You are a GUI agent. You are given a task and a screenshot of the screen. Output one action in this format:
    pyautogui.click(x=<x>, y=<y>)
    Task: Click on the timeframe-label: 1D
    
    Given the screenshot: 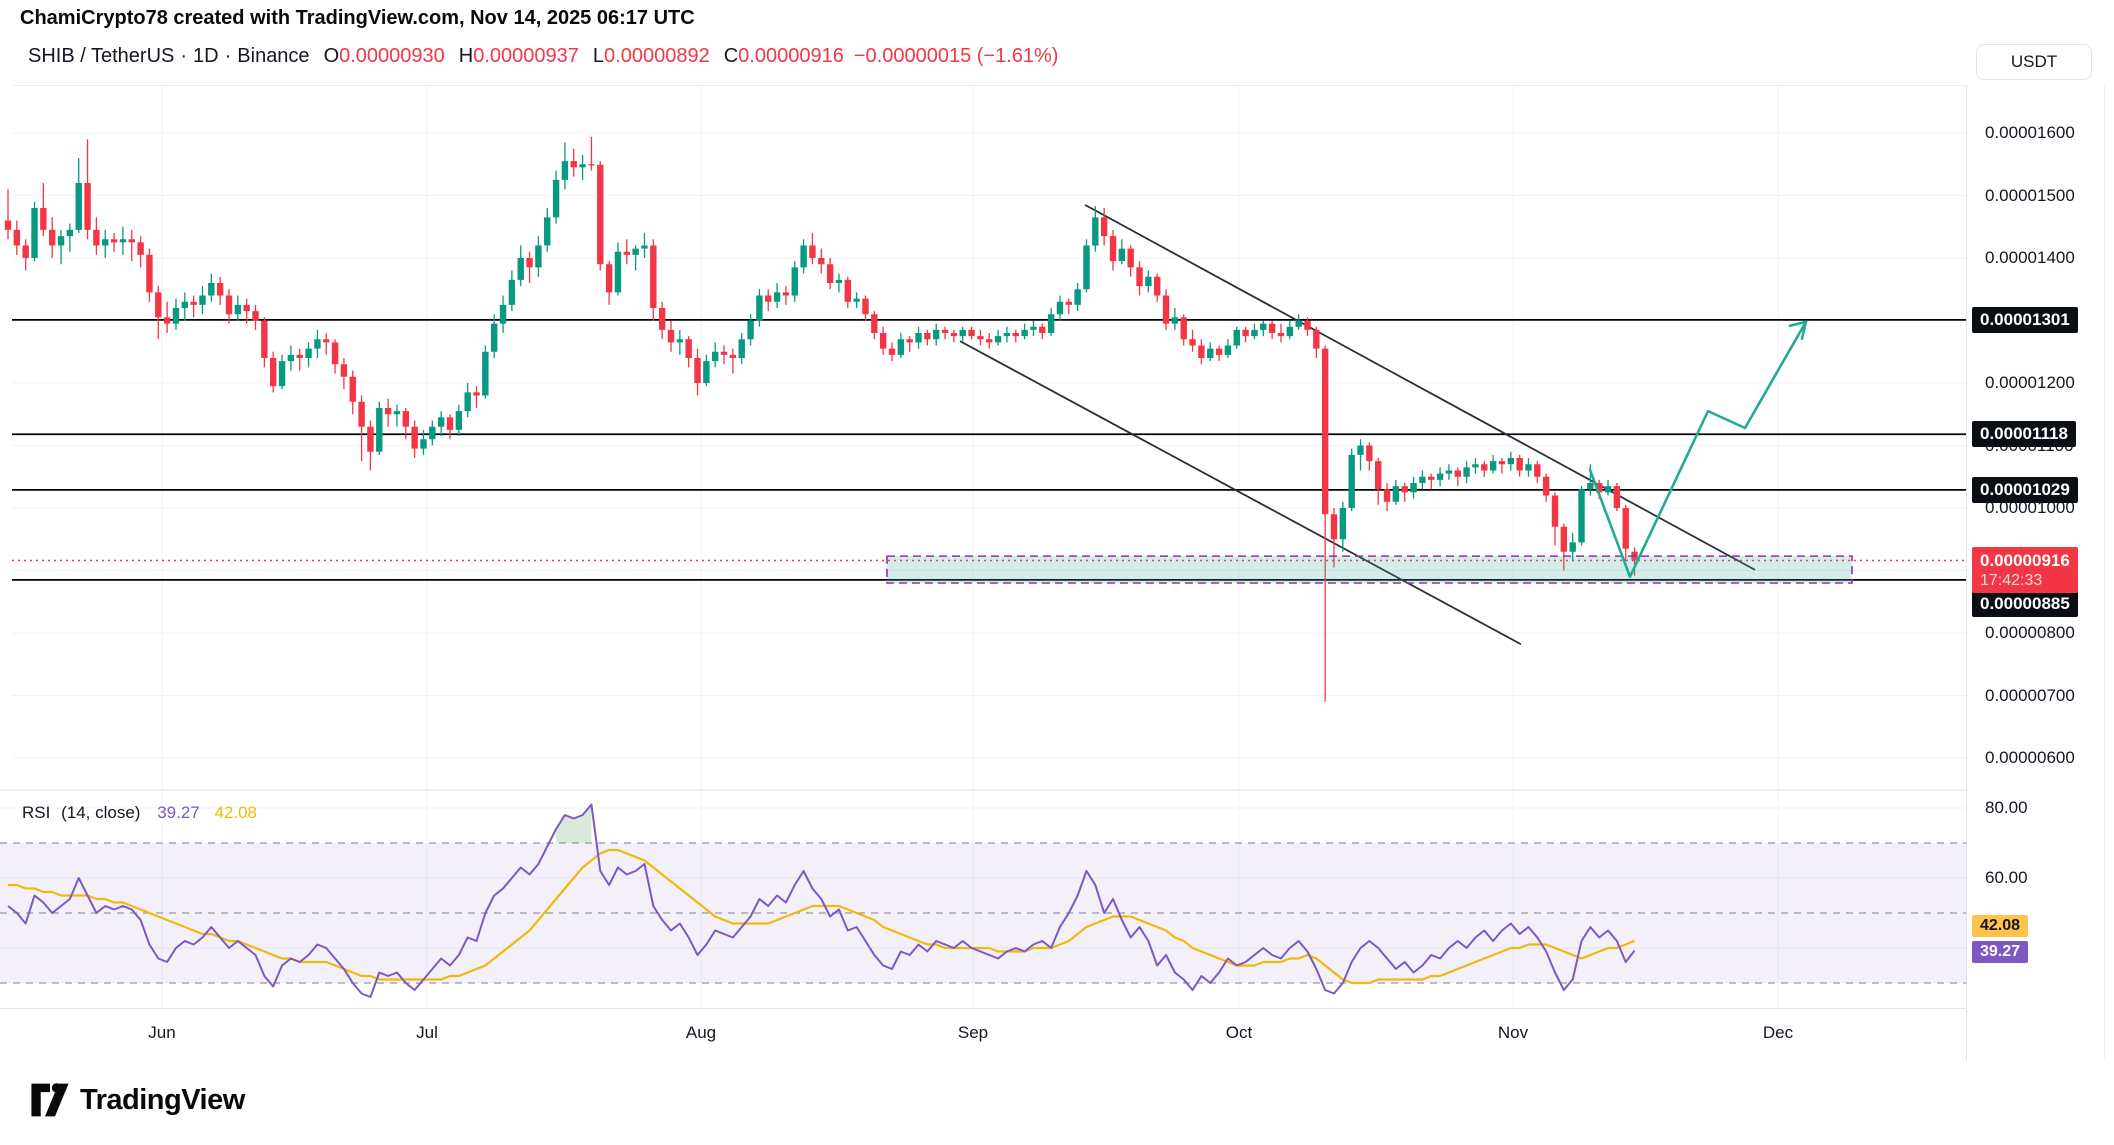 What is the action you would take?
    pyautogui.click(x=206, y=56)
    